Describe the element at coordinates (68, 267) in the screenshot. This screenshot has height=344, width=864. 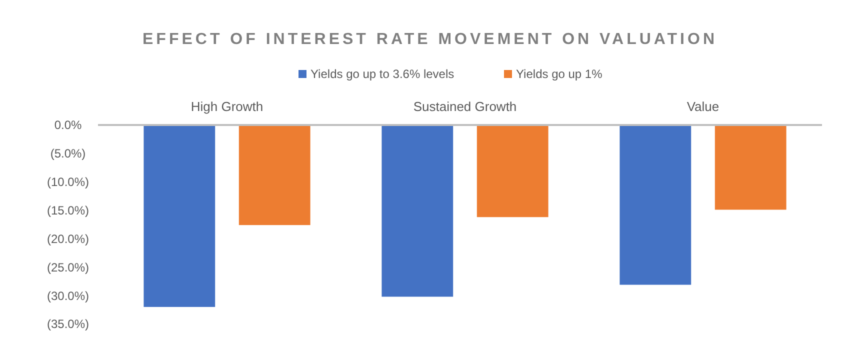
I see `y-tick-label: (25.0%)` at that location.